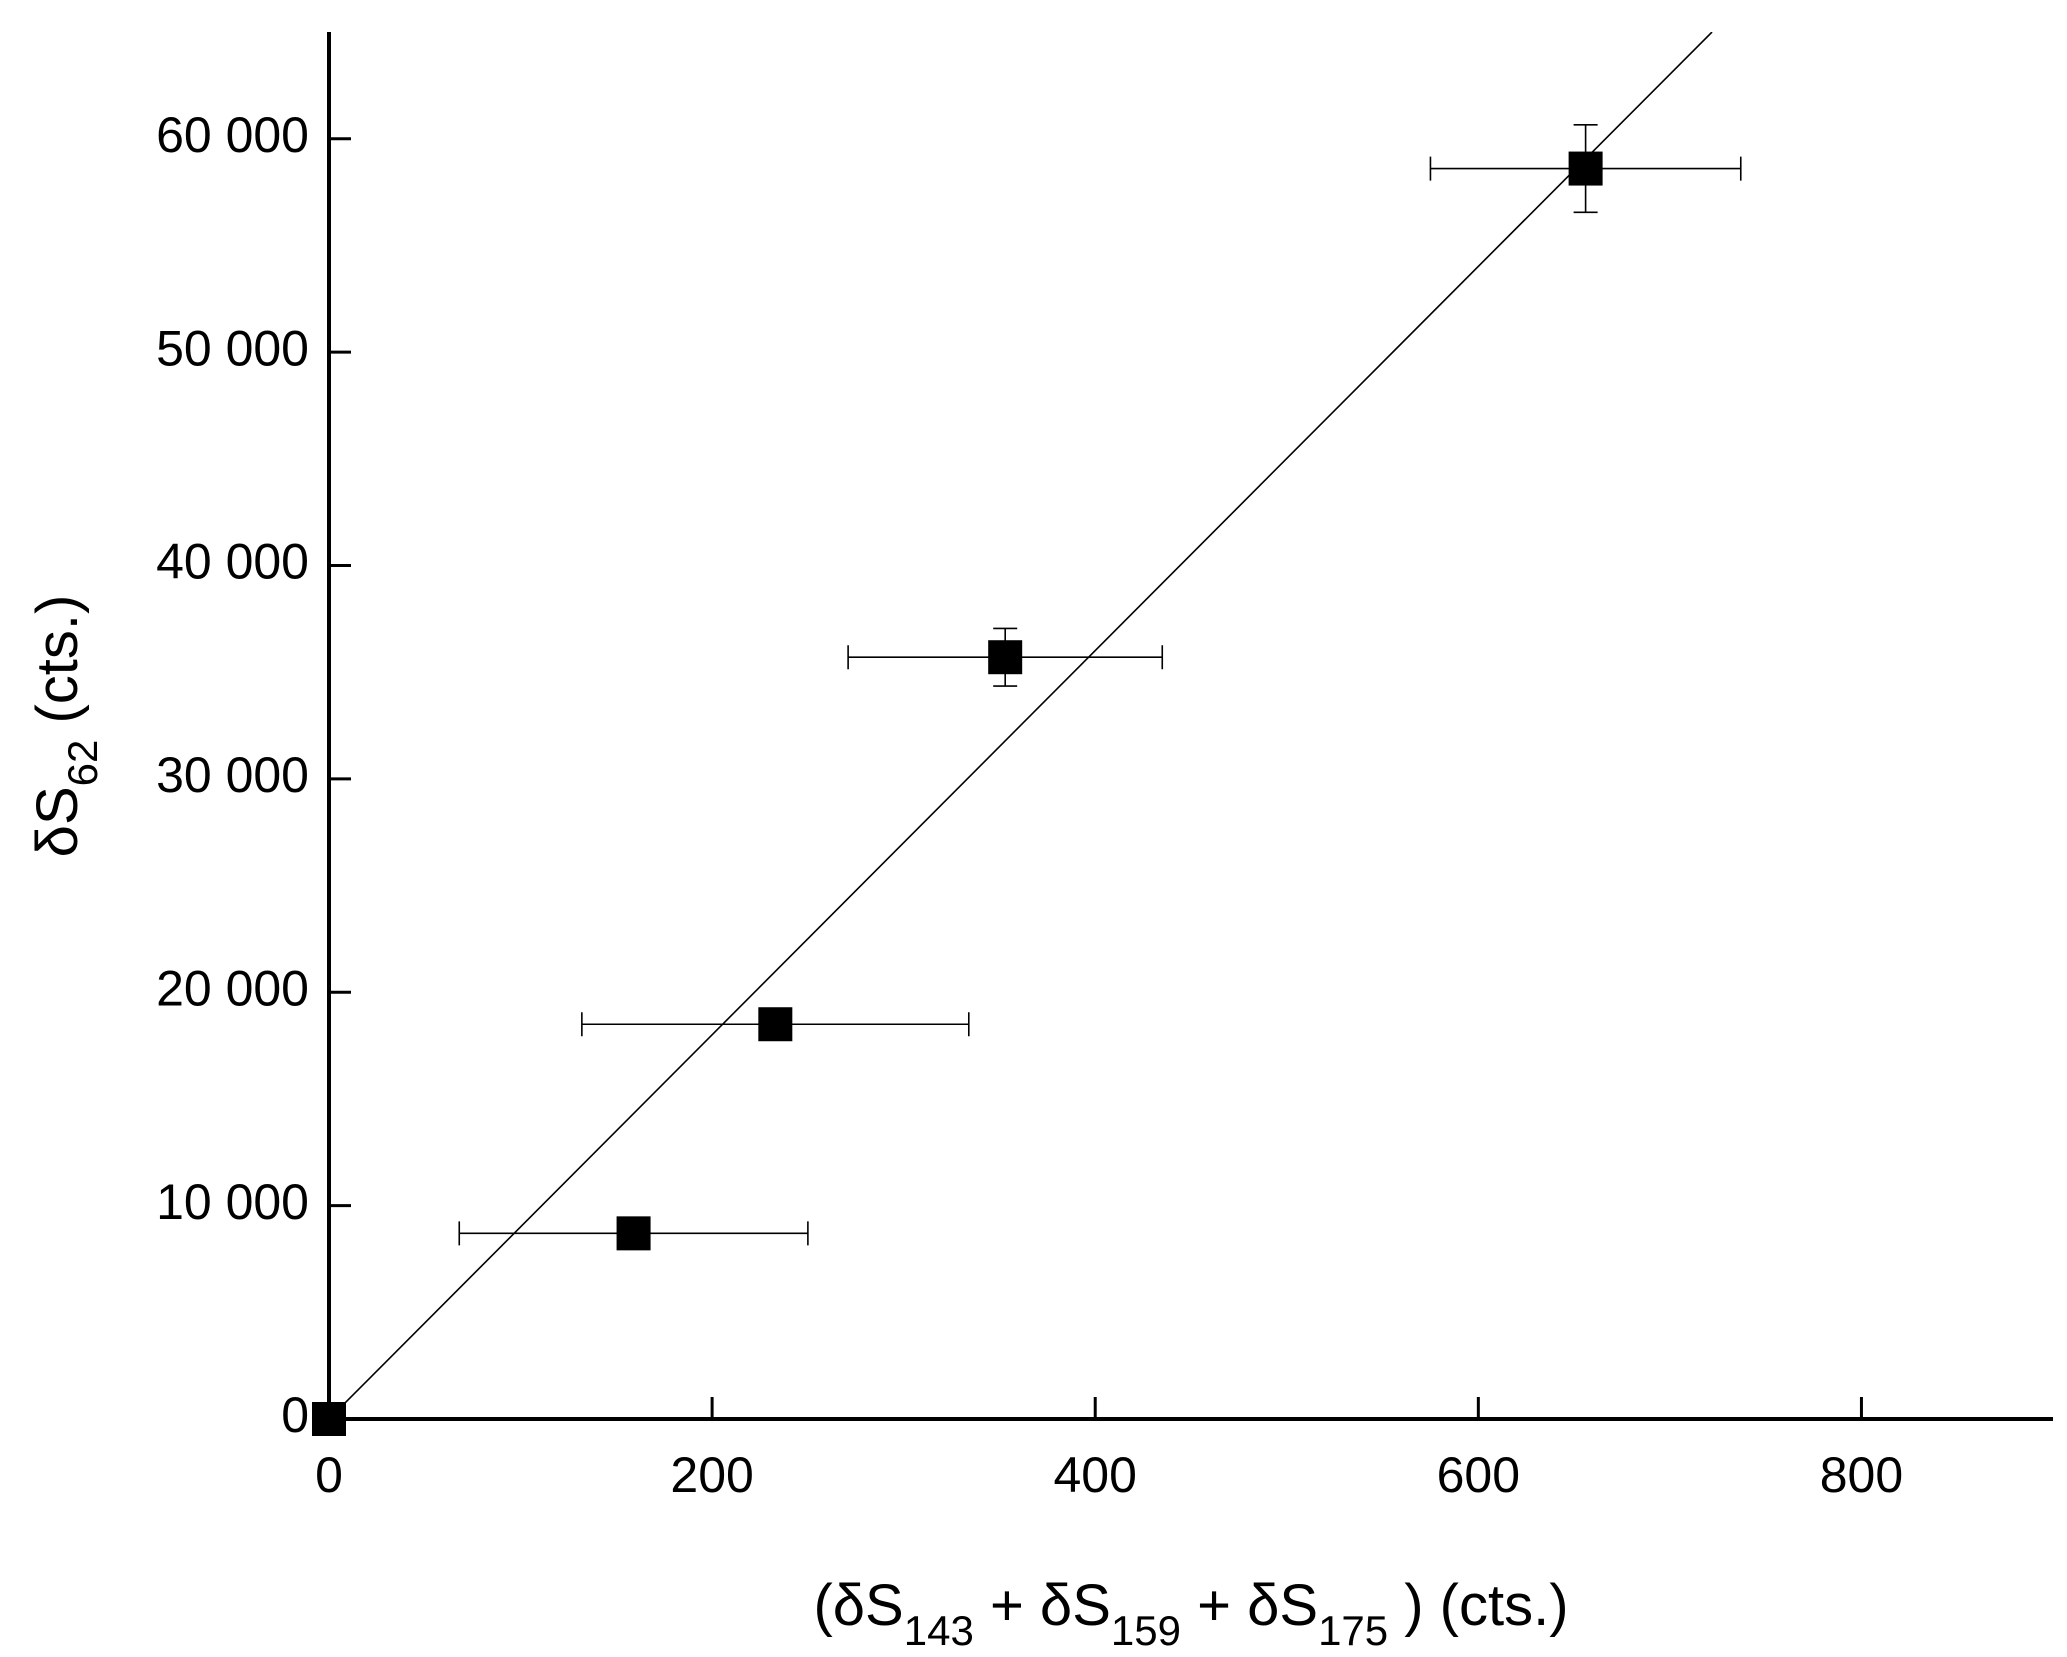 This screenshot has width=2067, height=1657. I want to click on axis-title-part: 159, so click(1146, 1630).